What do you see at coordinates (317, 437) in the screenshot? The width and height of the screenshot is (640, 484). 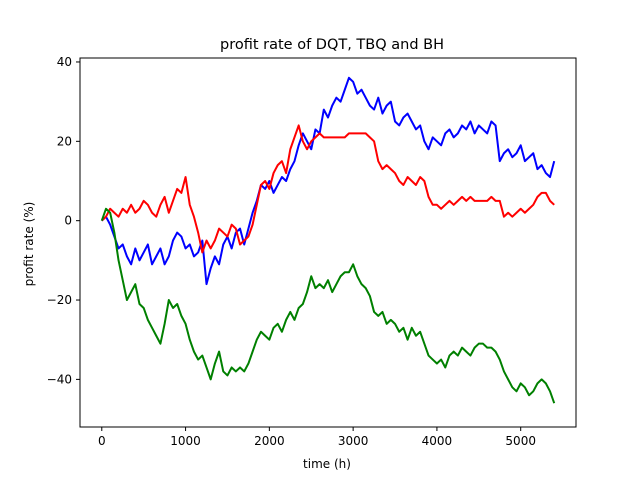 I see `x-axis-ticks: 0 1000 2000 3000 4000 5000` at bounding box center [317, 437].